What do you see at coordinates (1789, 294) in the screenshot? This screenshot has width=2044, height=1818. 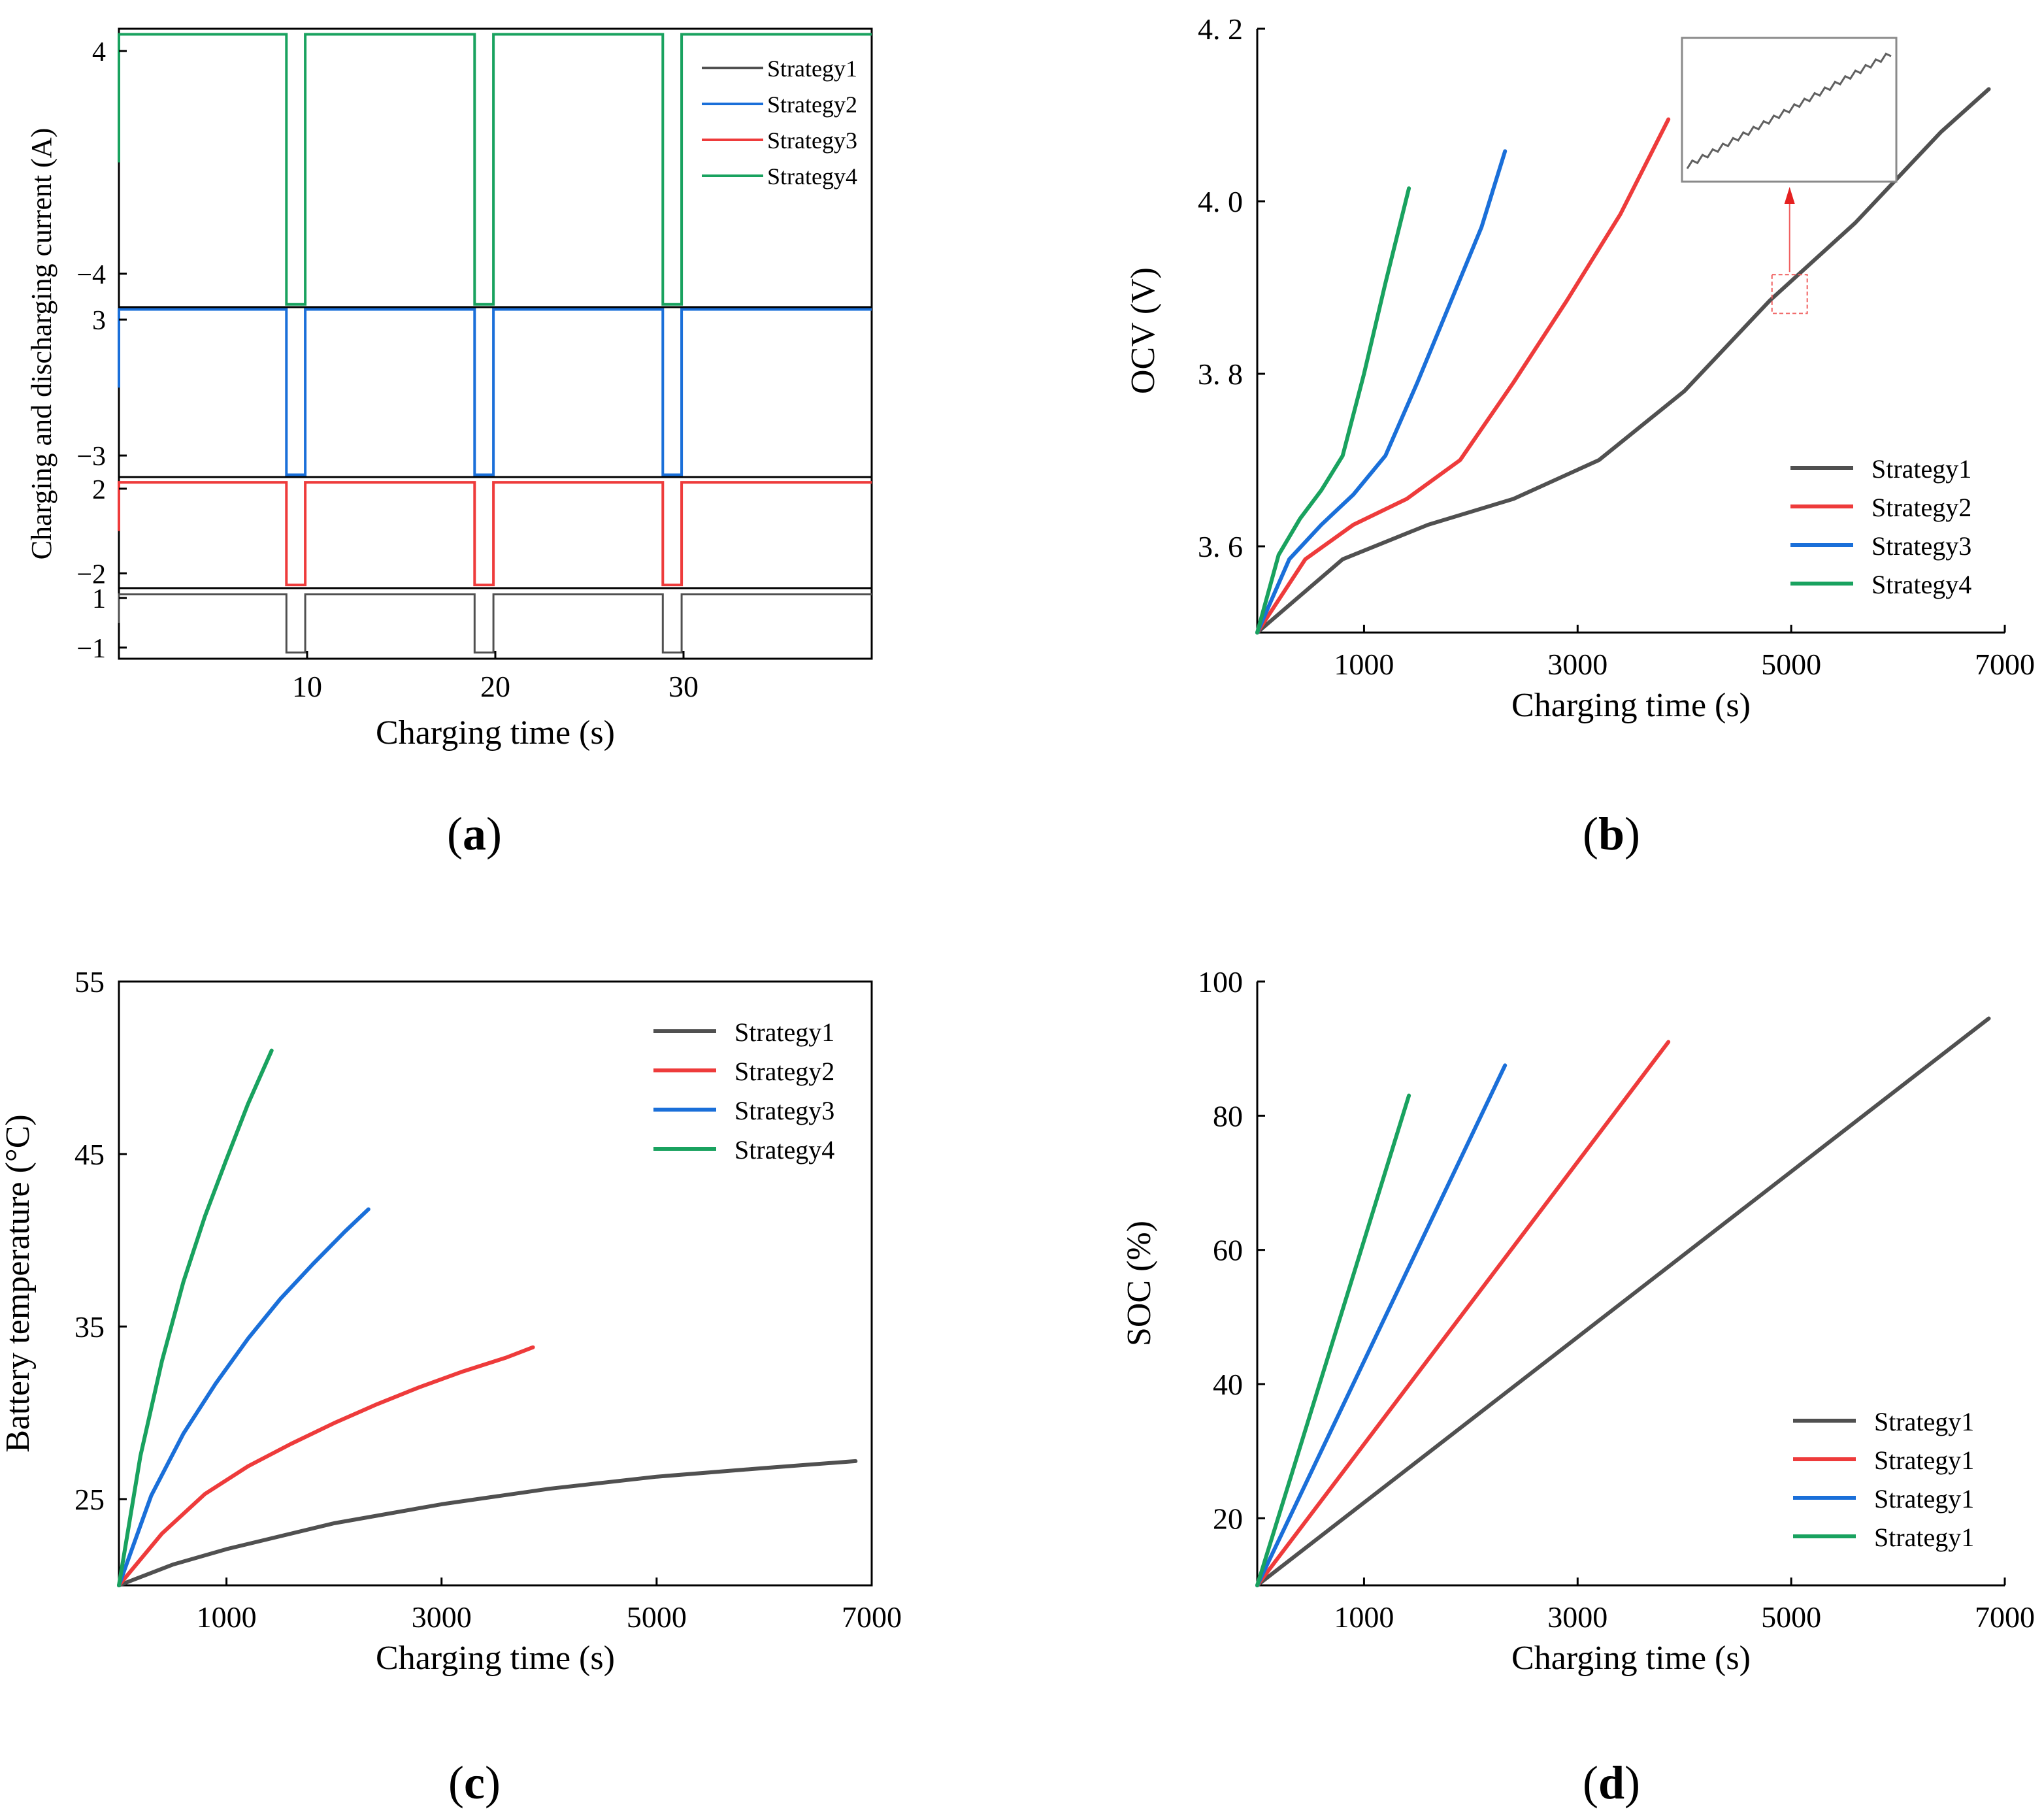 I see `inset-zoom-region` at bounding box center [1789, 294].